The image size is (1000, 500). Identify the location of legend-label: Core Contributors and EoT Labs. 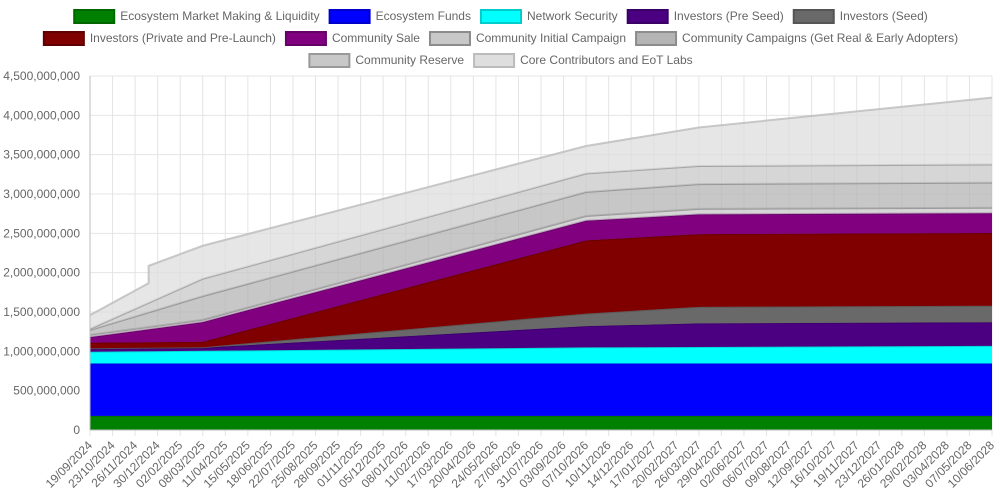
(606, 60).